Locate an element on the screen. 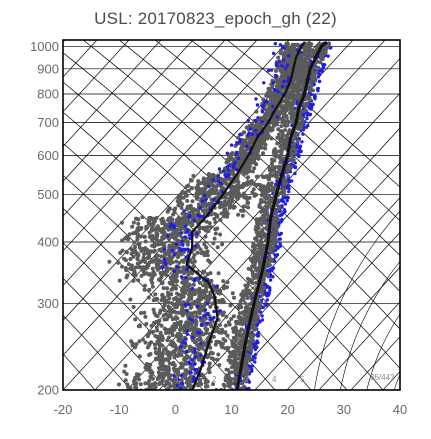  x-tick-label: 20 is located at coordinates (287, 409).